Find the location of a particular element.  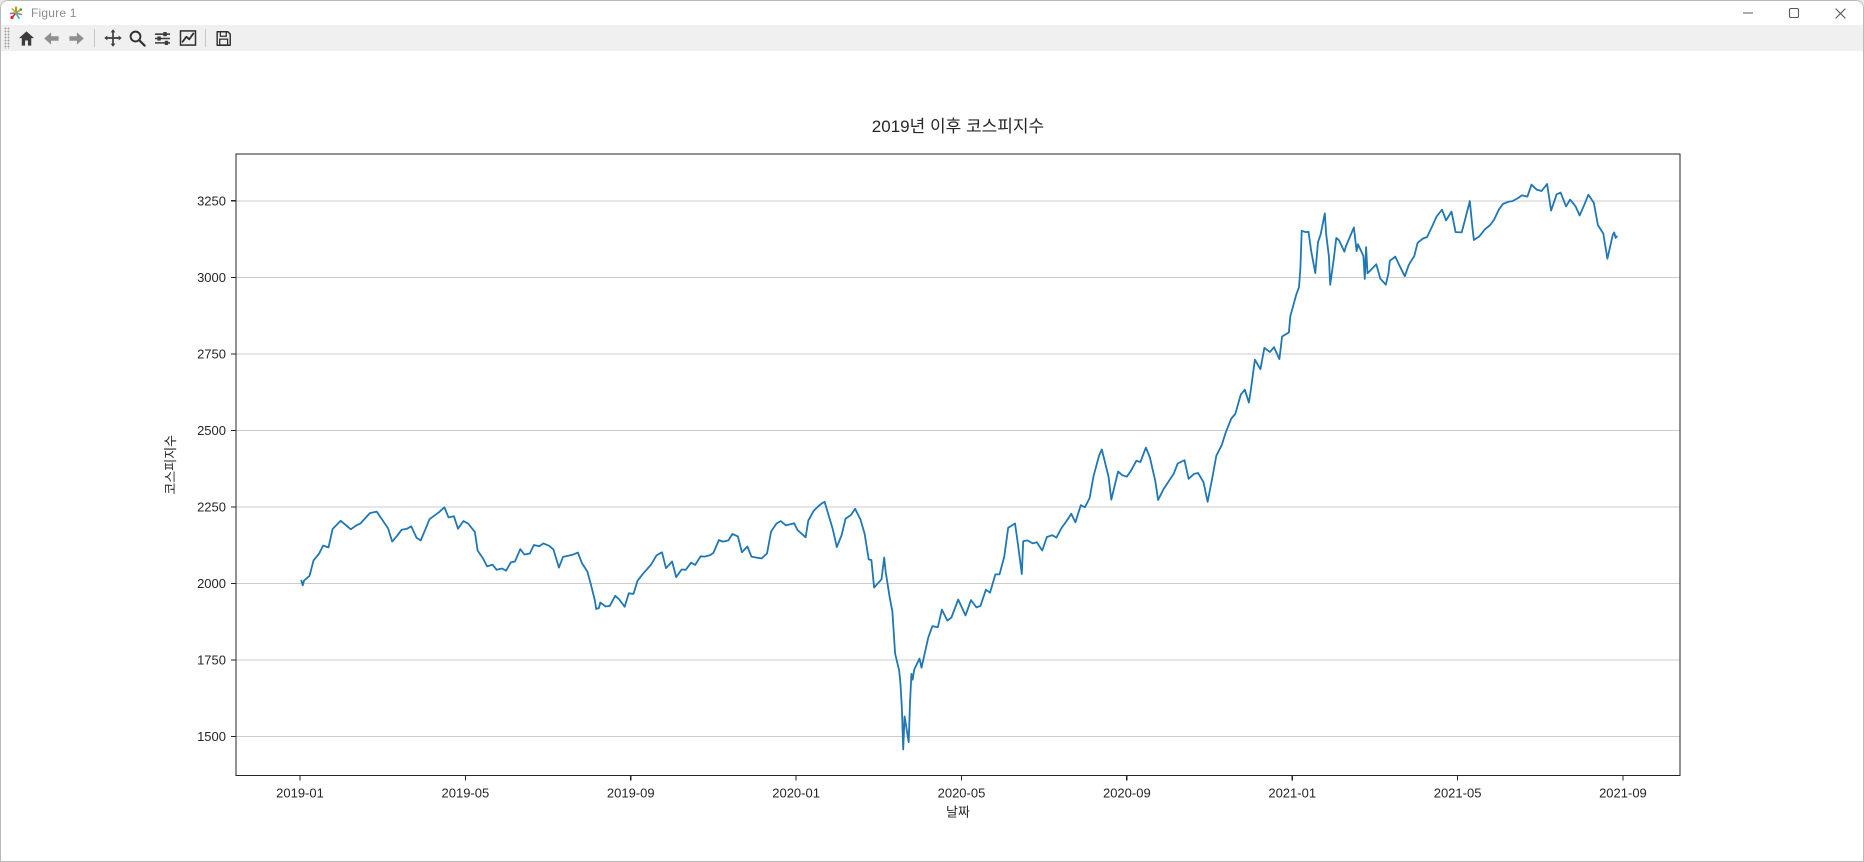

y-tick-label: 2500 is located at coordinates (211, 430).